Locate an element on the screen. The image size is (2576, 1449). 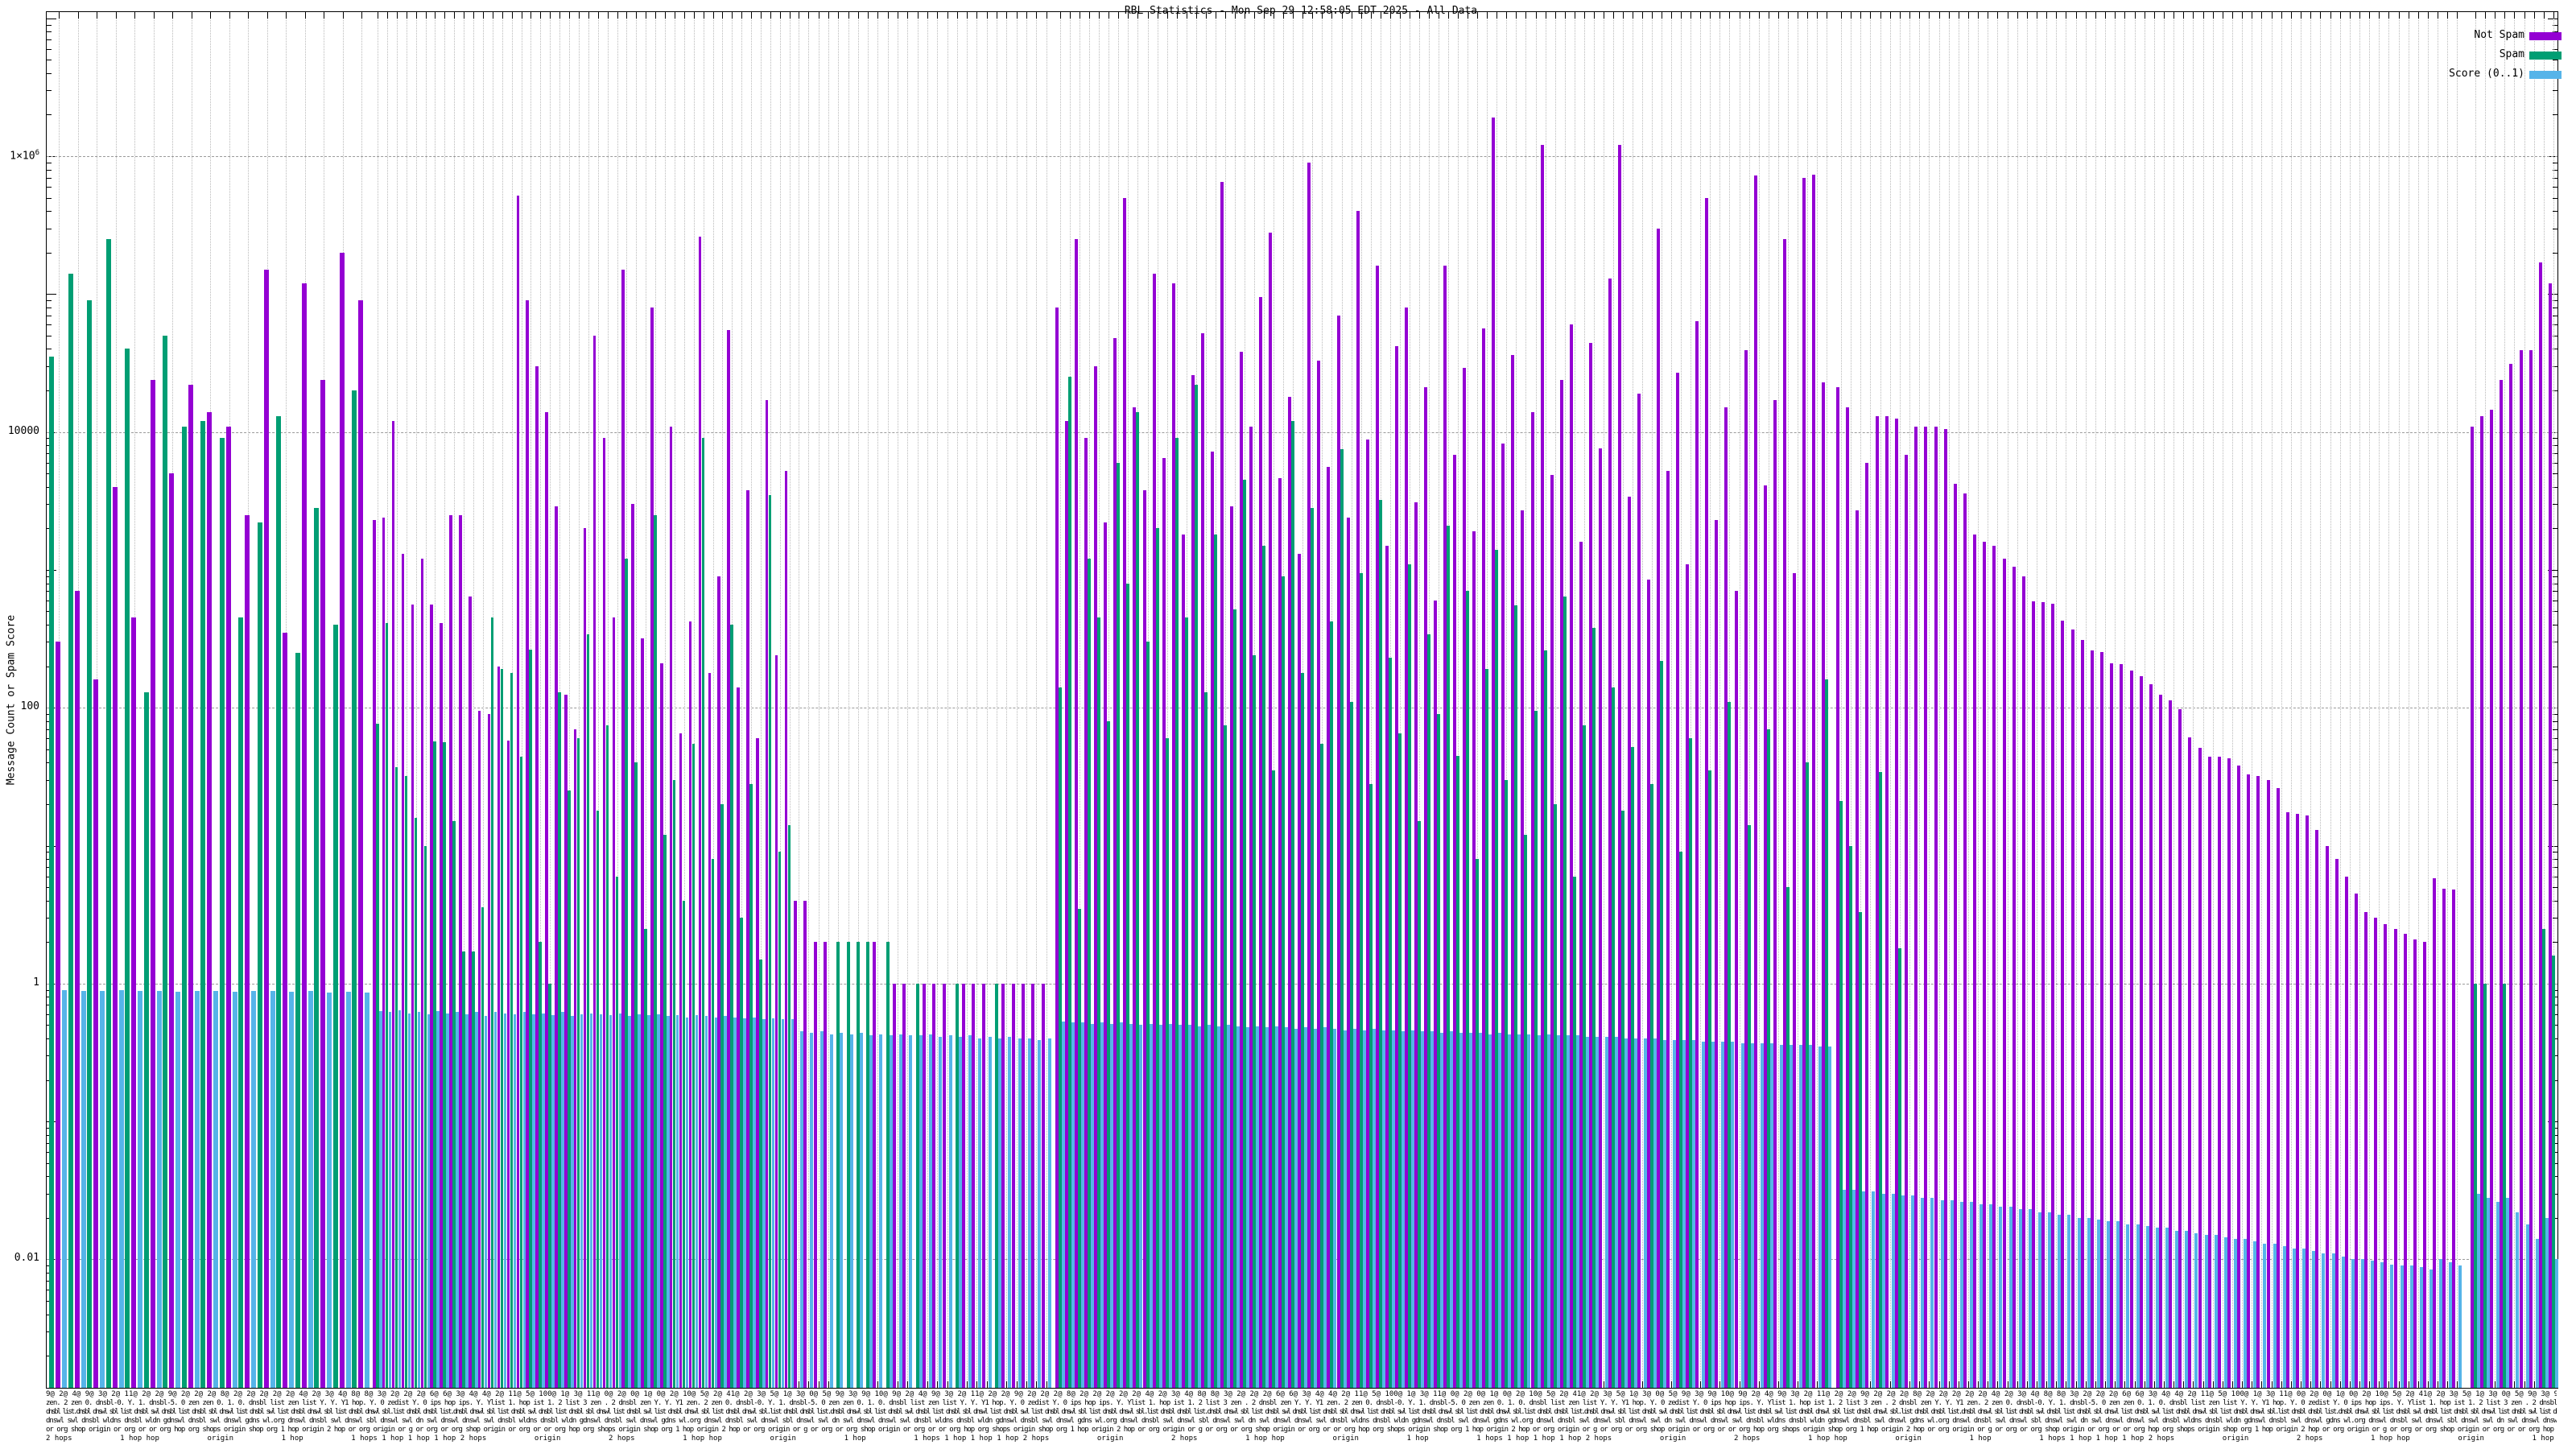
y-gridline is located at coordinates (1302, 156).